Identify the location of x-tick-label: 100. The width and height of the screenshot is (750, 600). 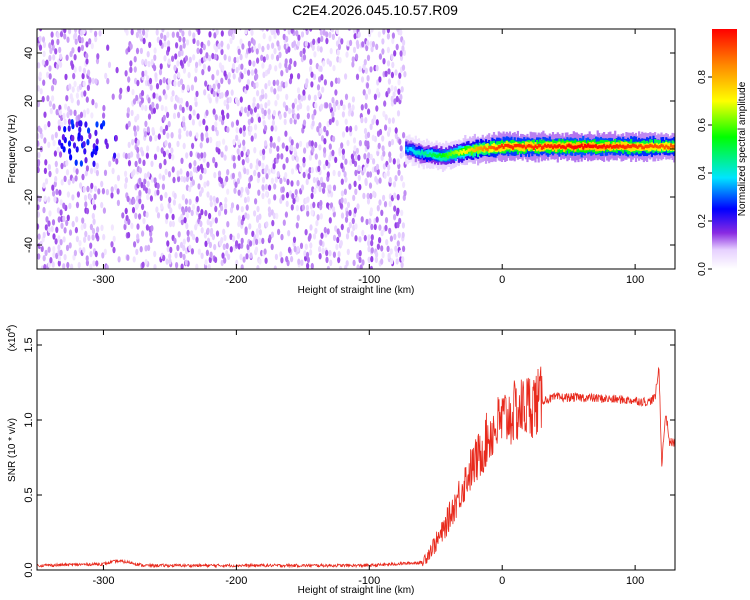
(635, 581).